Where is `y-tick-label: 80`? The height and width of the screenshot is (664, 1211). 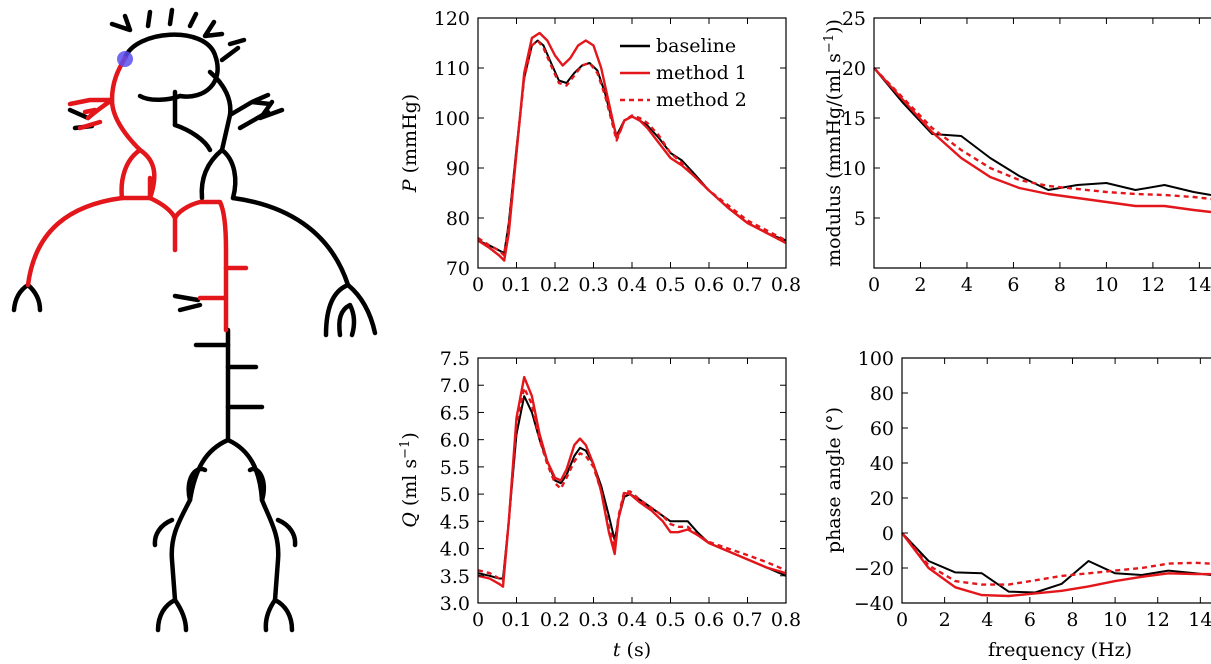
y-tick-label: 80 is located at coordinates (882, 394).